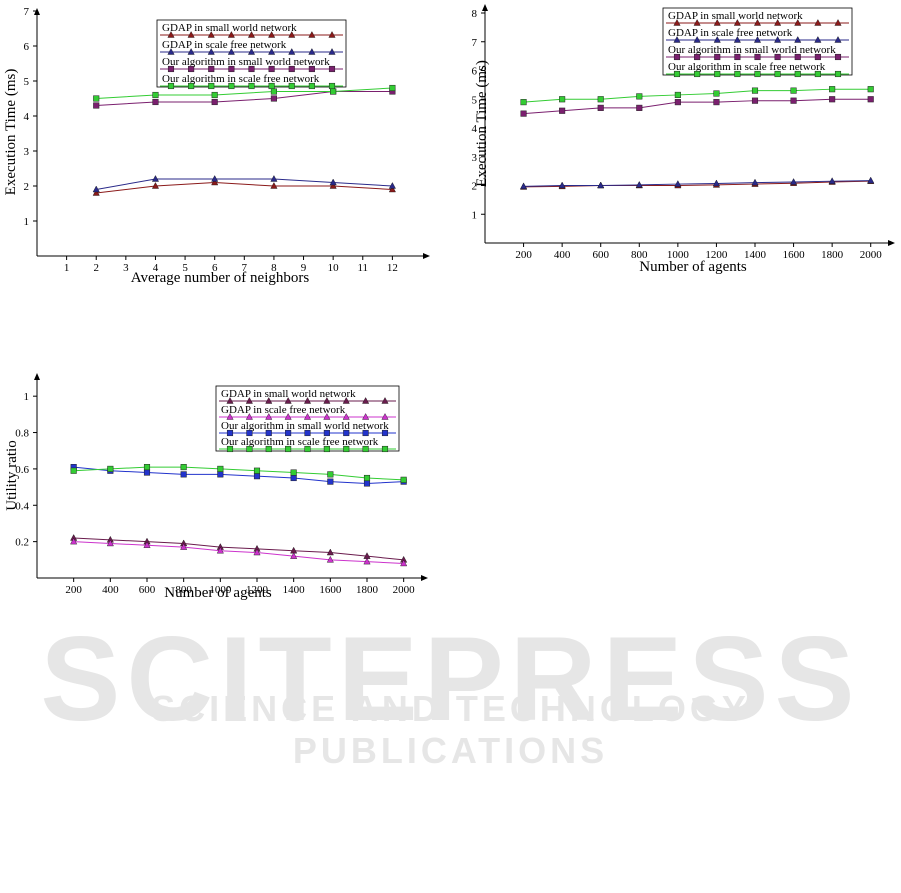 This screenshot has width=901, height=893. What do you see at coordinates (27, 187) in the screenshot?
I see `y-tick-label: 2` at bounding box center [27, 187].